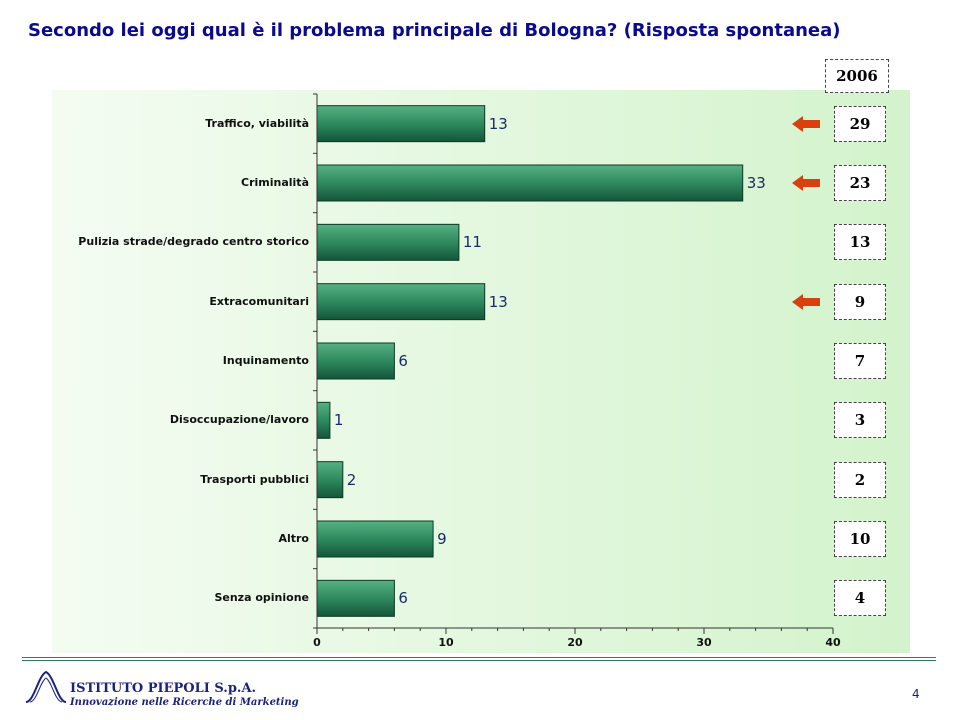  I want to click on category-label: Senza opinione, so click(261, 598).